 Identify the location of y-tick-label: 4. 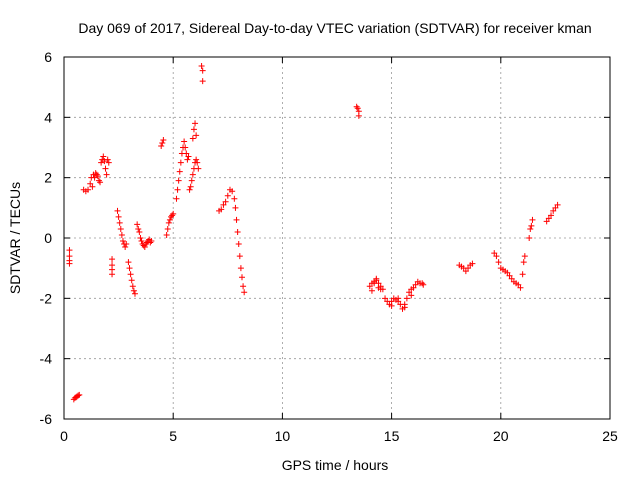
(48, 117).